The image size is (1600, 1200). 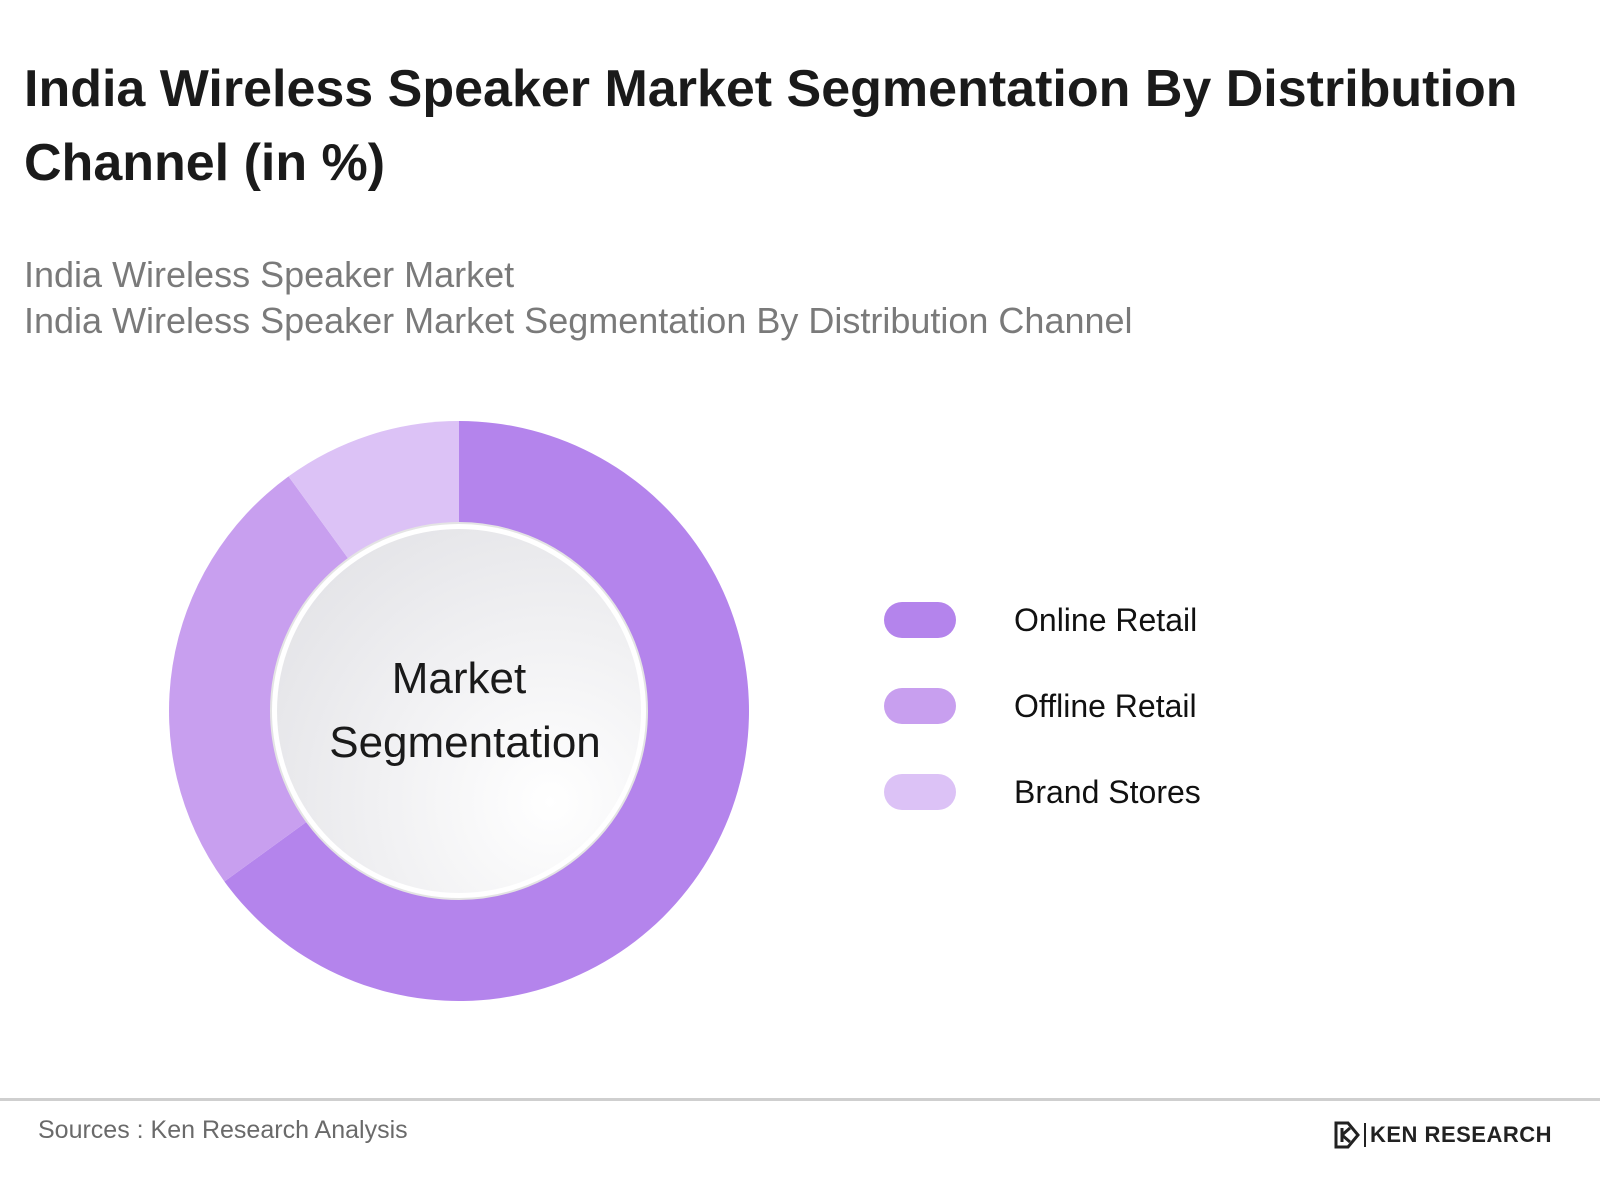 I want to click on legend-item-online-retail: Online Retail, so click(x=1054, y=620).